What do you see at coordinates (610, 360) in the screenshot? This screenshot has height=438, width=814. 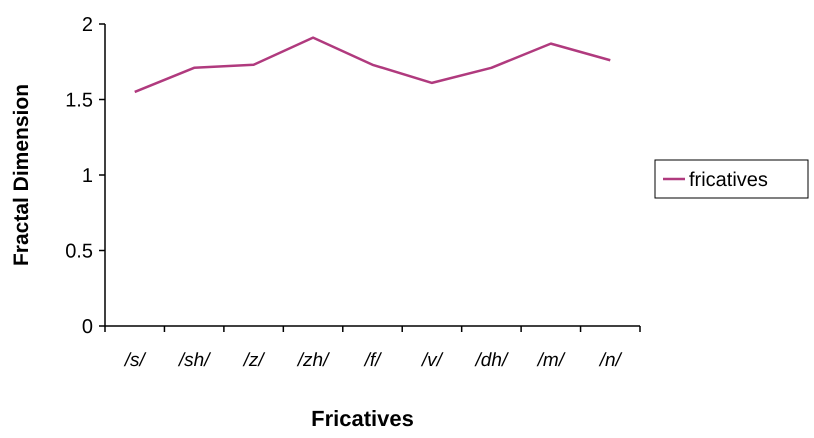 I see `x-tick-label: /n/` at bounding box center [610, 360].